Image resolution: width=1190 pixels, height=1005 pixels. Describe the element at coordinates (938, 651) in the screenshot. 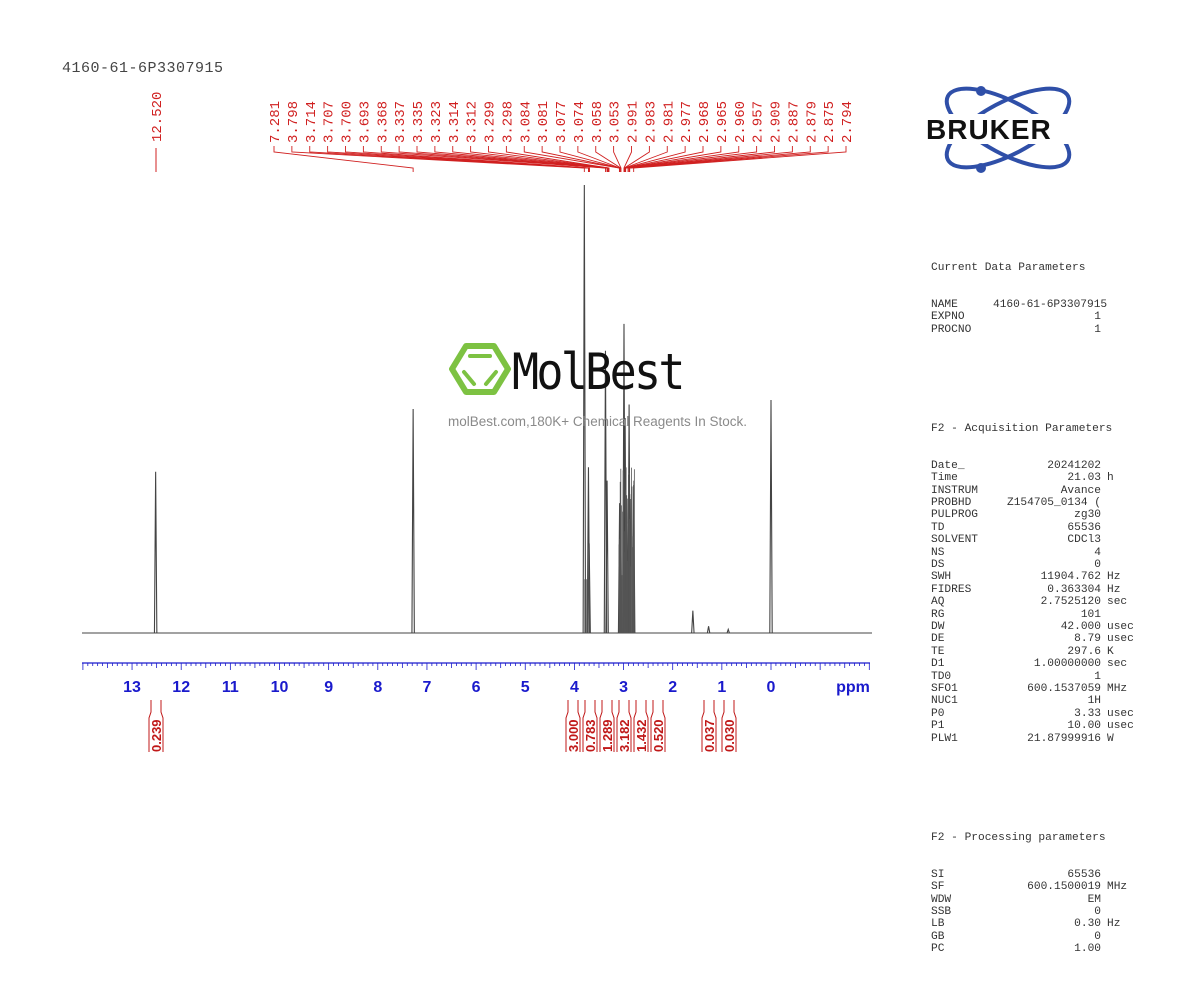

I see `param-key: TE` at that location.